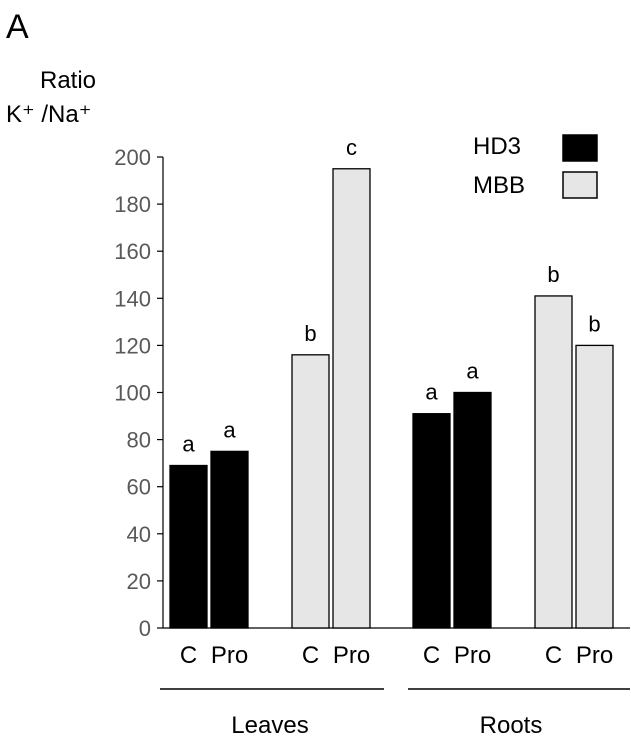 The width and height of the screenshot is (631, 744). Describe the element at coordinates (580, 148) in the screenshot. I see `legend-swatch-hd3` at that location.